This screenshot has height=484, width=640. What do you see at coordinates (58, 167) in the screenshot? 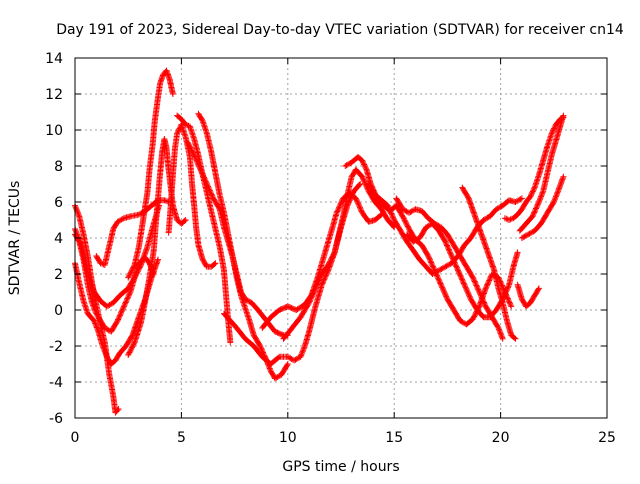
I see `y-tick-label: 8` at bounding box center [58, 167].